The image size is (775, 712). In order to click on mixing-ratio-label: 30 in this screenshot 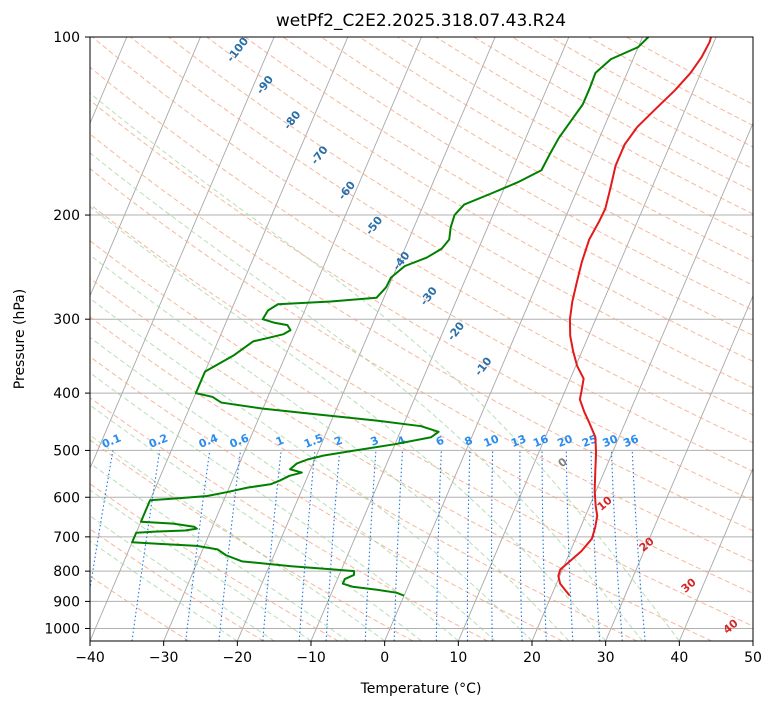, I will do `click(610, 441)`.